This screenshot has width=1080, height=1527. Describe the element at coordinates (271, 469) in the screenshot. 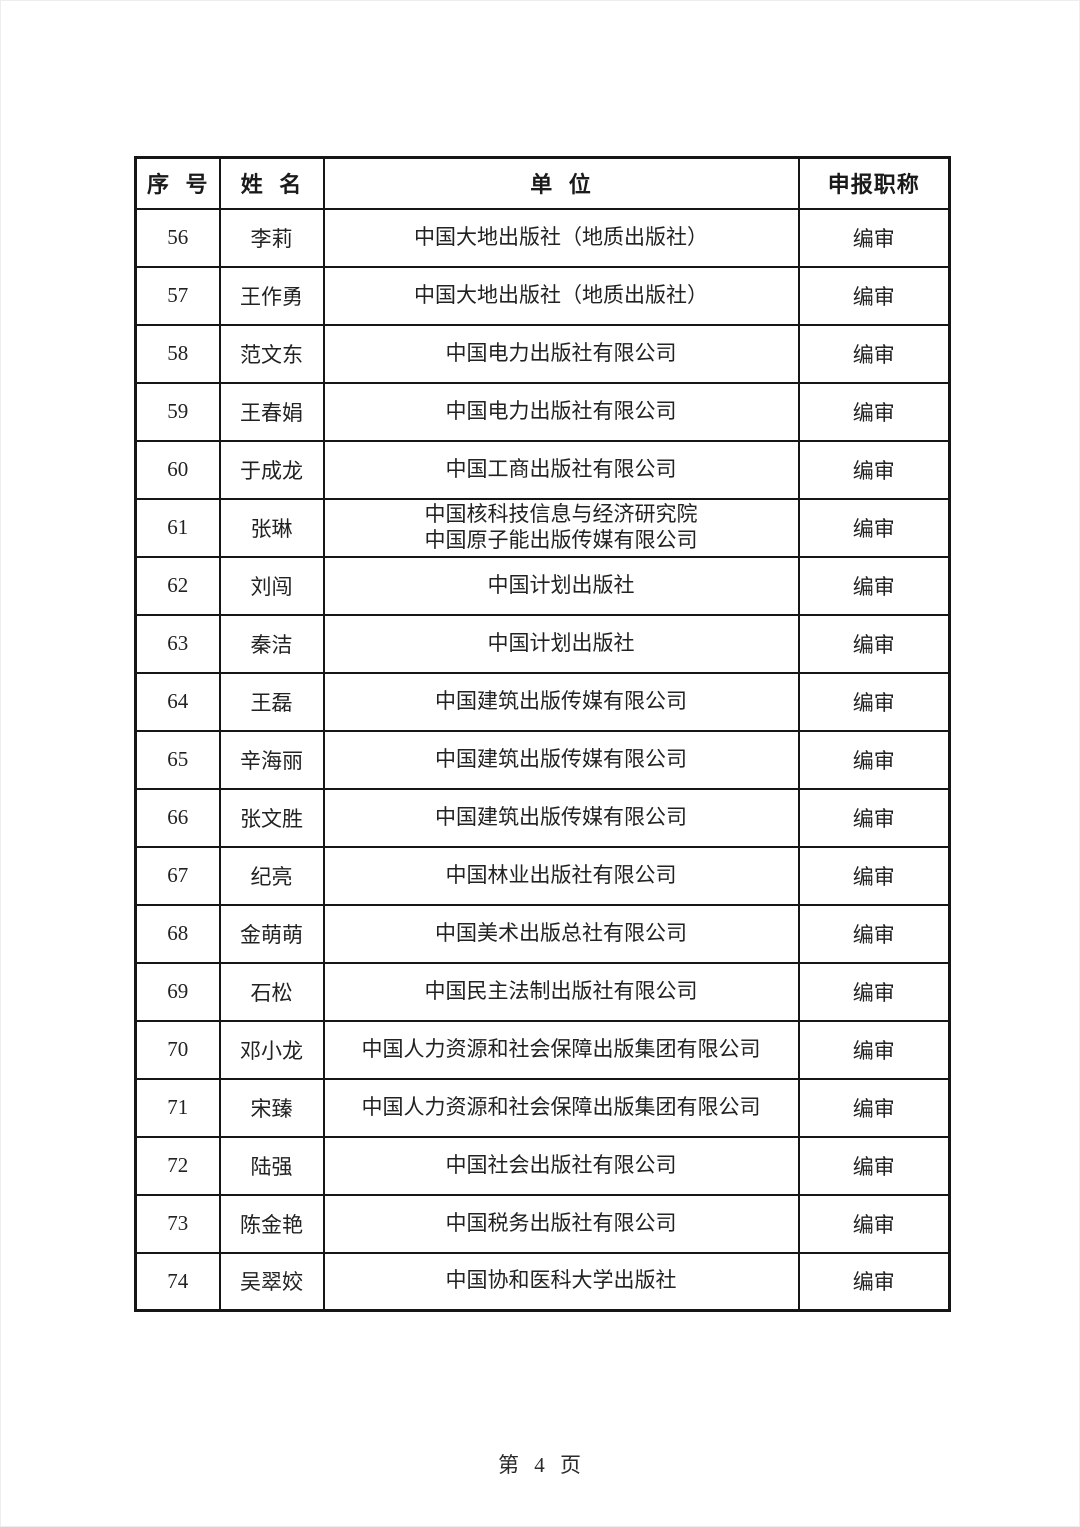

I see `cell-person-name: 于成龙` at that location.